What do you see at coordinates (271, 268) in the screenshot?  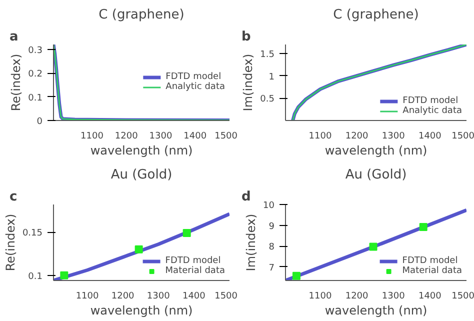 I see `y-tick-label: 7` at bounding box center [271, 268].